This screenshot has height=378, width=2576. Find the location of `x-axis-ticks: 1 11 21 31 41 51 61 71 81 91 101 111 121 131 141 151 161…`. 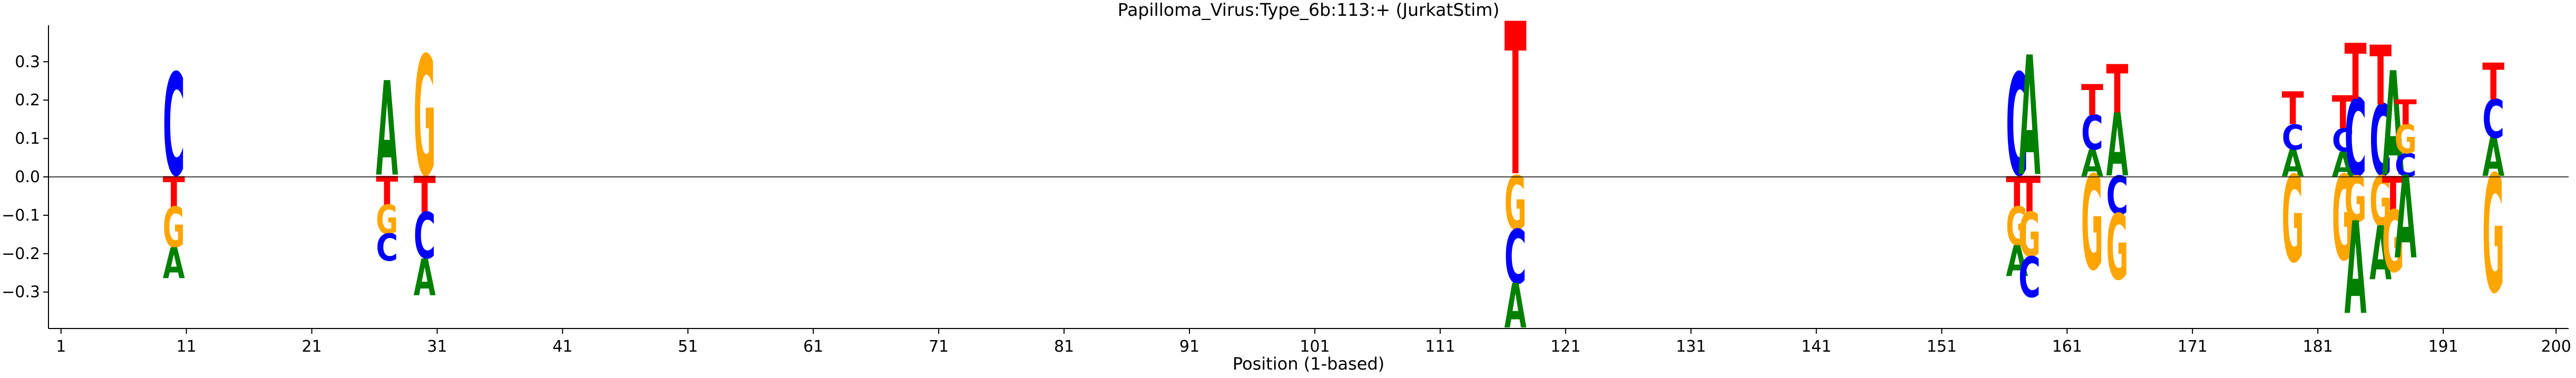

x-axis-ticks: 1 11 21 31 41 51 61 71 81 91 101 111 121 131 141 151 161… is located at coordinates (1313, 343).